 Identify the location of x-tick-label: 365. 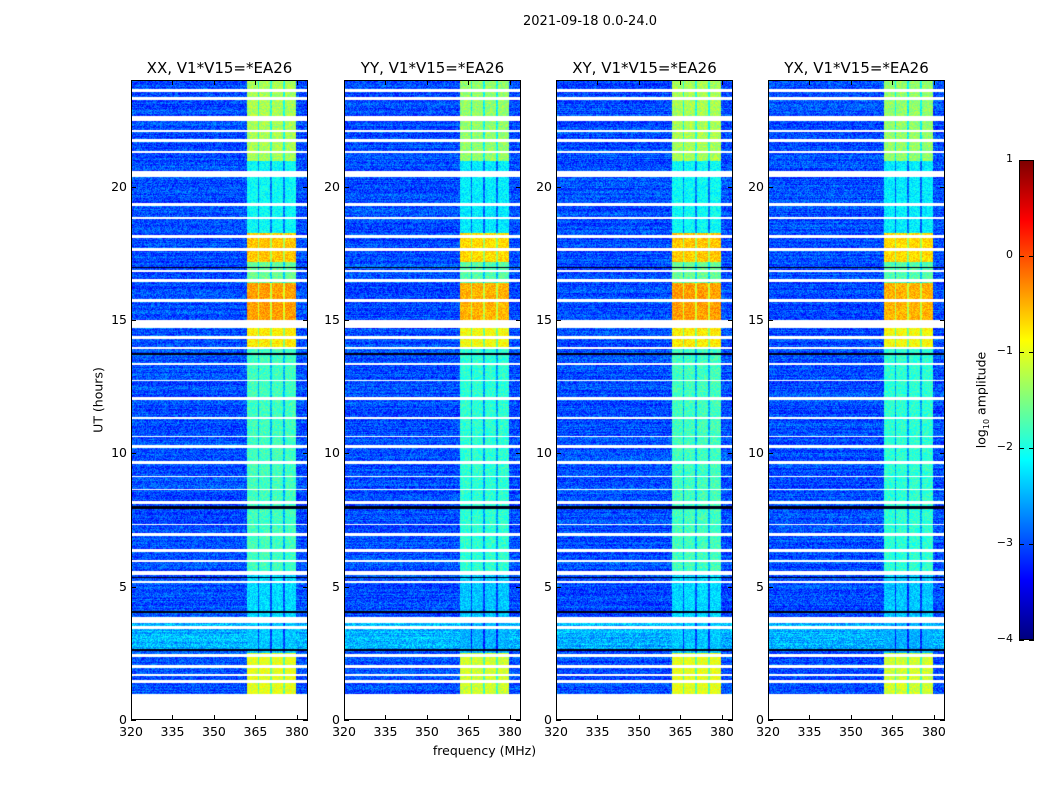
(255, 731).